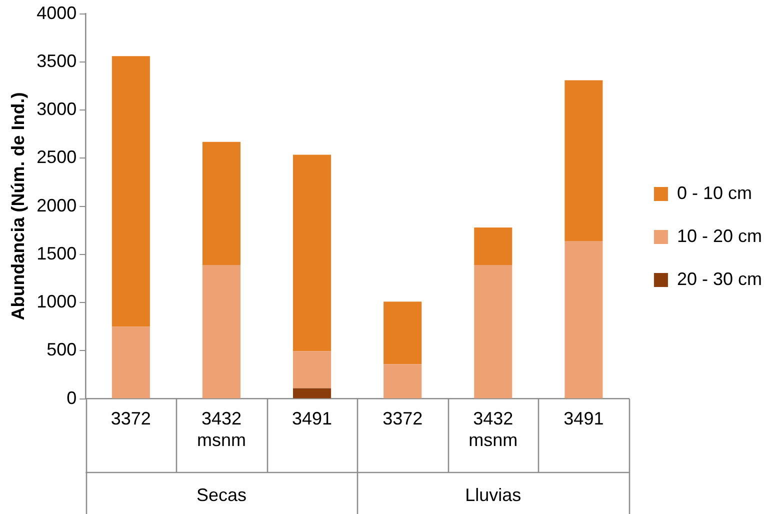 The height and width of the screenshot is (514, 782). I want to click on y-tick-label: 2500, so click(56, 157).